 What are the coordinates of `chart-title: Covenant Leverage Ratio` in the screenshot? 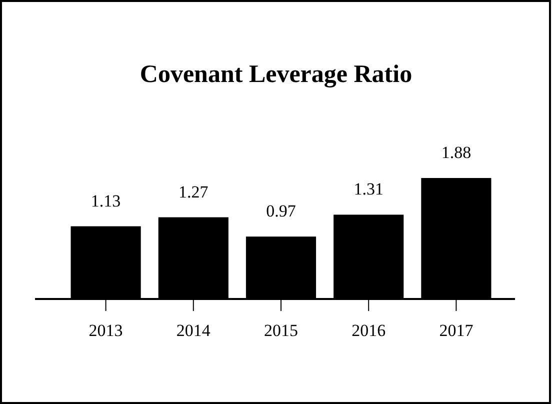 It's located at (276, 74).